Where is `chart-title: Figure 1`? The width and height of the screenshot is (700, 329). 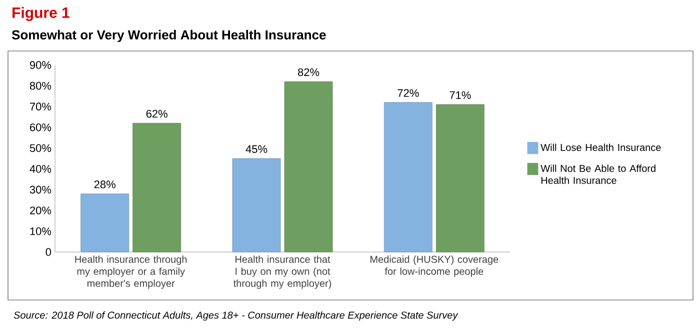
chart-title: Figure 1 is located at coordinates (41, 14).